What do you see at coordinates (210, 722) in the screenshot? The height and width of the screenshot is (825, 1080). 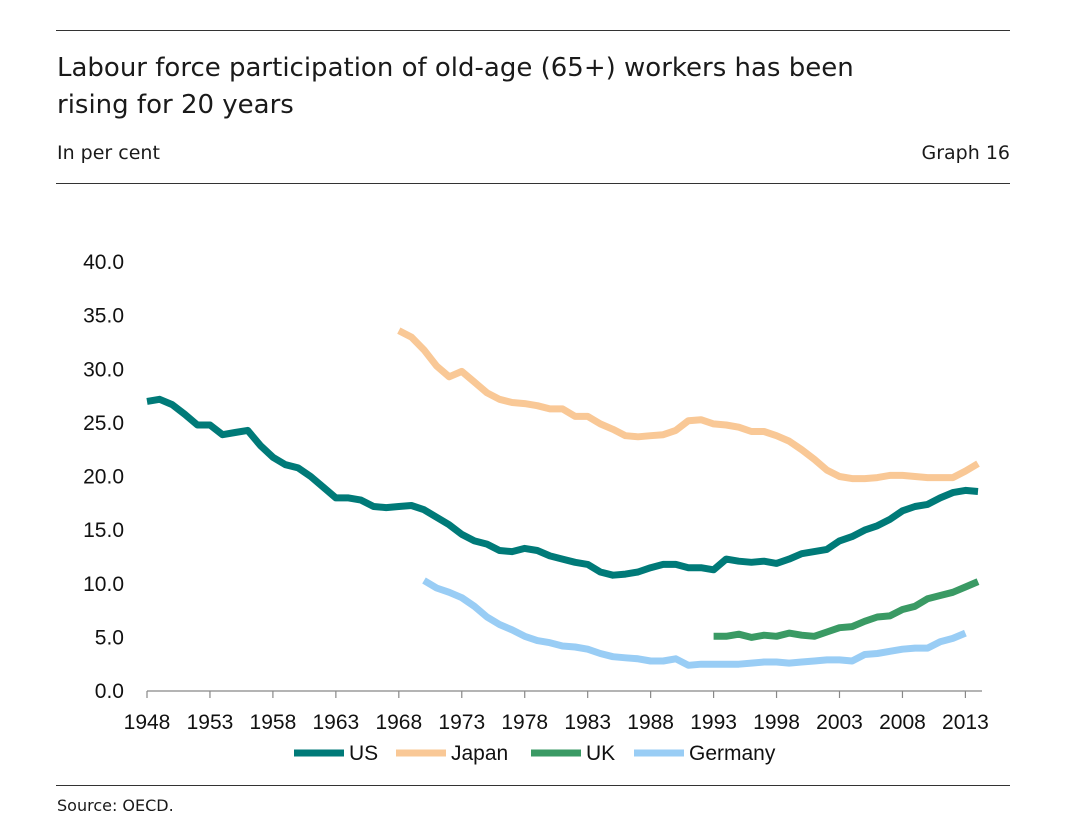 I see `x-tick-label: 1953` at bounding box center [210, 722].